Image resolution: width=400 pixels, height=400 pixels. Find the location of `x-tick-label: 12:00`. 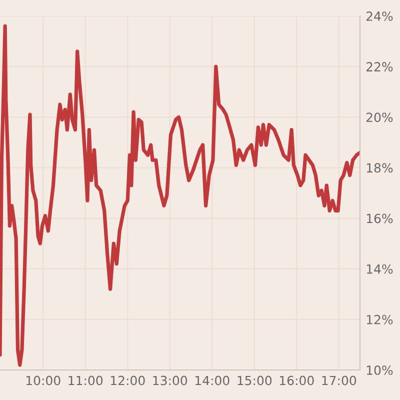

x-tick-label: 12:00 is located at coordinates (127, 381).